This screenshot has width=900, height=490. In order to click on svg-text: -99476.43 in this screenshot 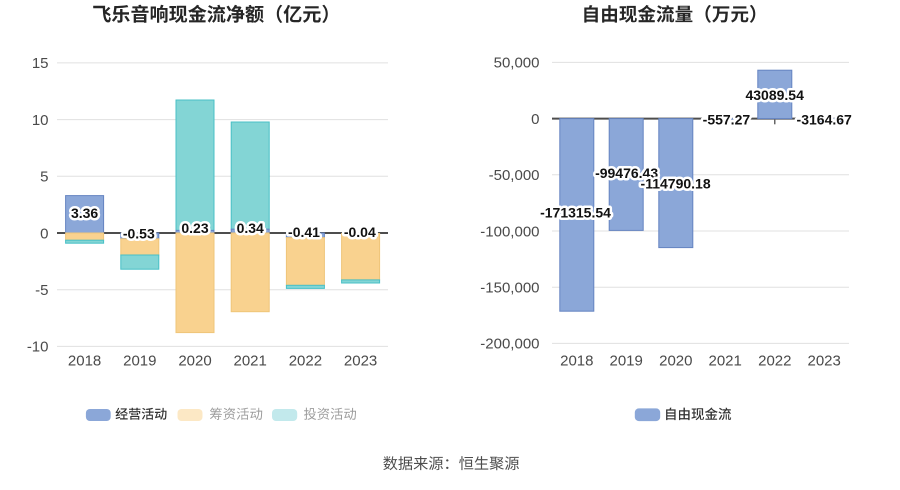, I will do `click(626, 173)`.